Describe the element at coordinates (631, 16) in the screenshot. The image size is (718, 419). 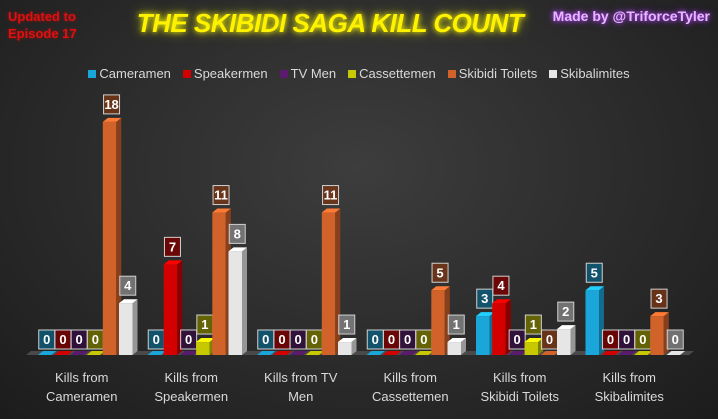
I see `credit-label: Made by @TriforceTyler` at that location.